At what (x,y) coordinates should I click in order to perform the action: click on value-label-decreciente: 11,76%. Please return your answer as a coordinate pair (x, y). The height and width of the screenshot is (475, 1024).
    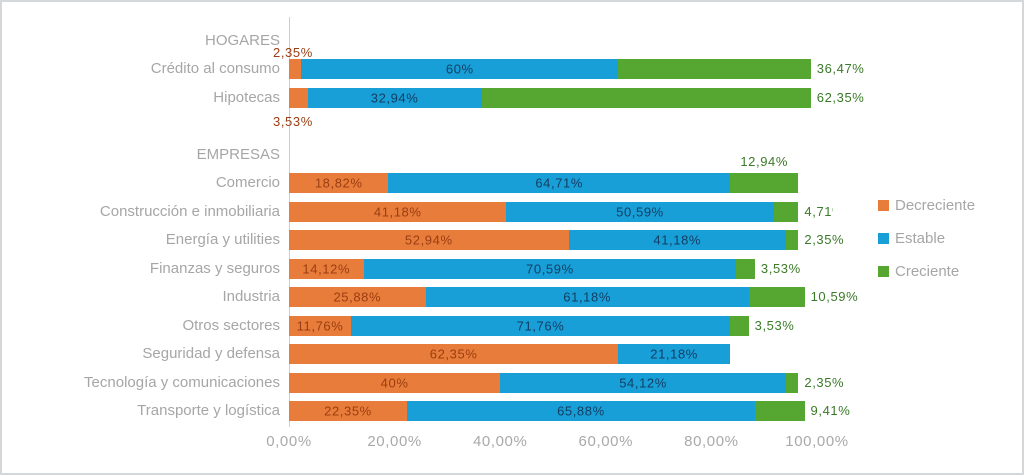
    Looking at the image, I should click on (320, 325).